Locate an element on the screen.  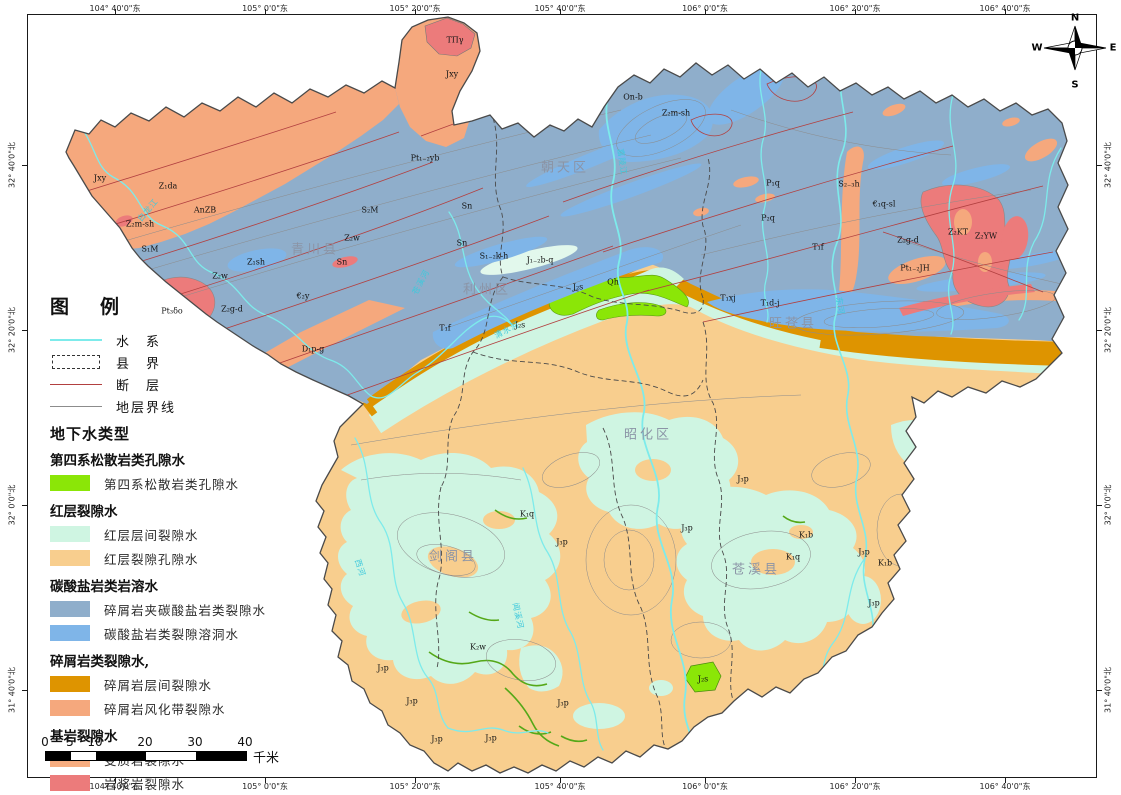
salmon-sm2 is located at coordinates (1011, 122).